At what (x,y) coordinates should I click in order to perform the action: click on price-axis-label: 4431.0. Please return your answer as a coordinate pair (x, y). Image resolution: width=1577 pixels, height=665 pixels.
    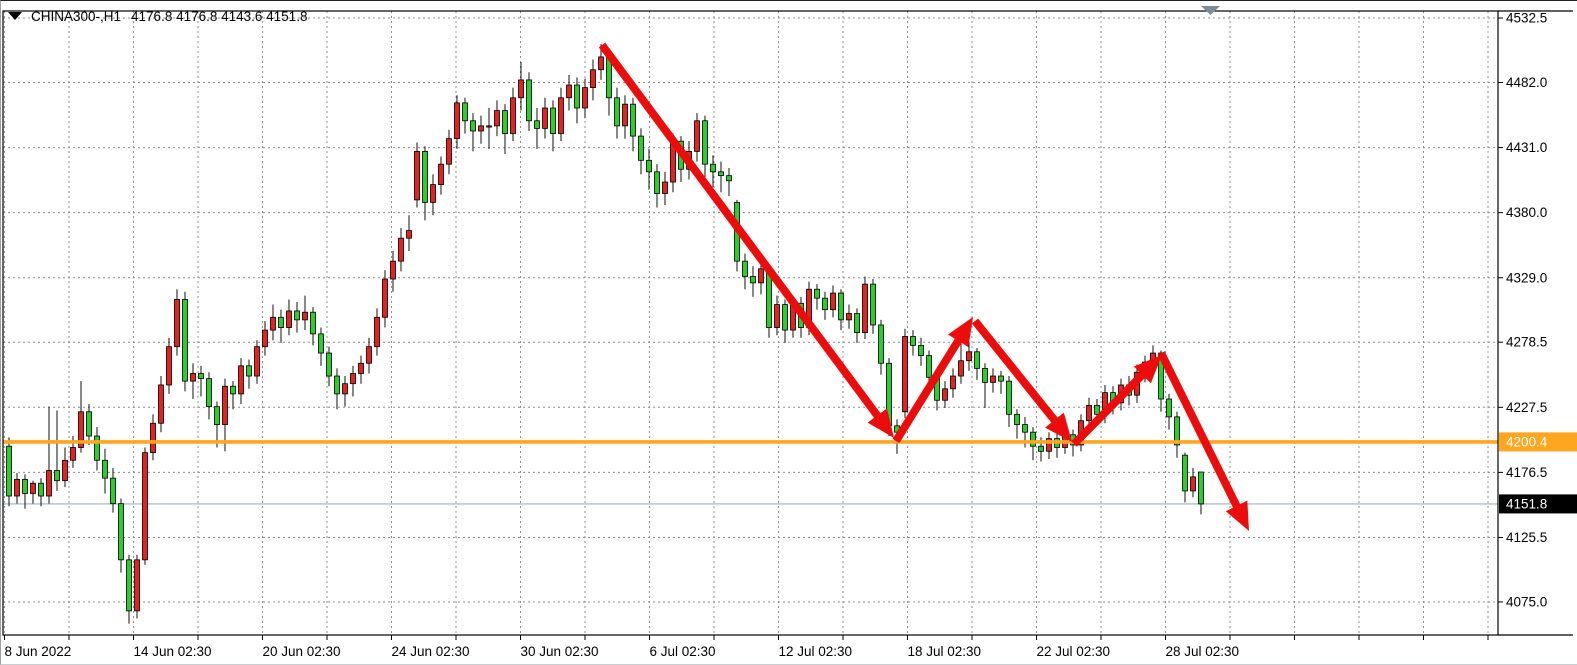
    Looking at the image, I should click on (1526, 147).